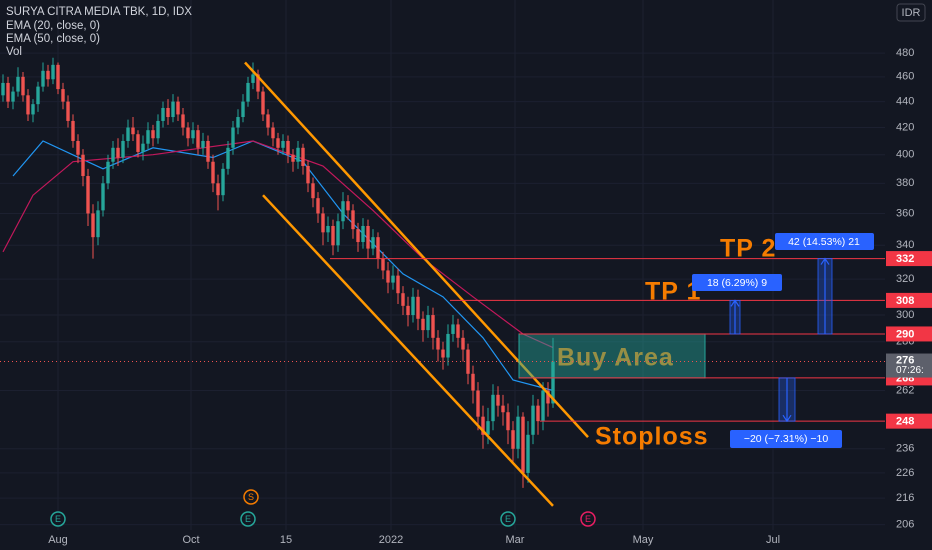 The image size is (932, 550). Describe the element at coordinates (905, 102) in the screenshot. I see `y-tick-label: 440` at that location.